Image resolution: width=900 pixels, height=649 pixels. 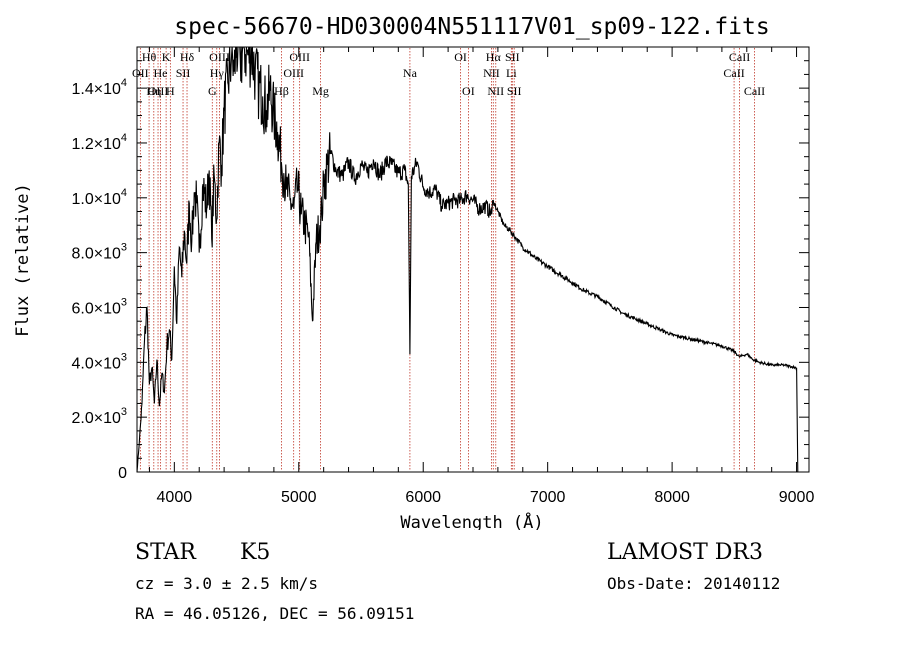 What do you see at coordinates (511, 73) in the screenshot?
I see `line-label-22: Li` at bounding box center [511, 73].